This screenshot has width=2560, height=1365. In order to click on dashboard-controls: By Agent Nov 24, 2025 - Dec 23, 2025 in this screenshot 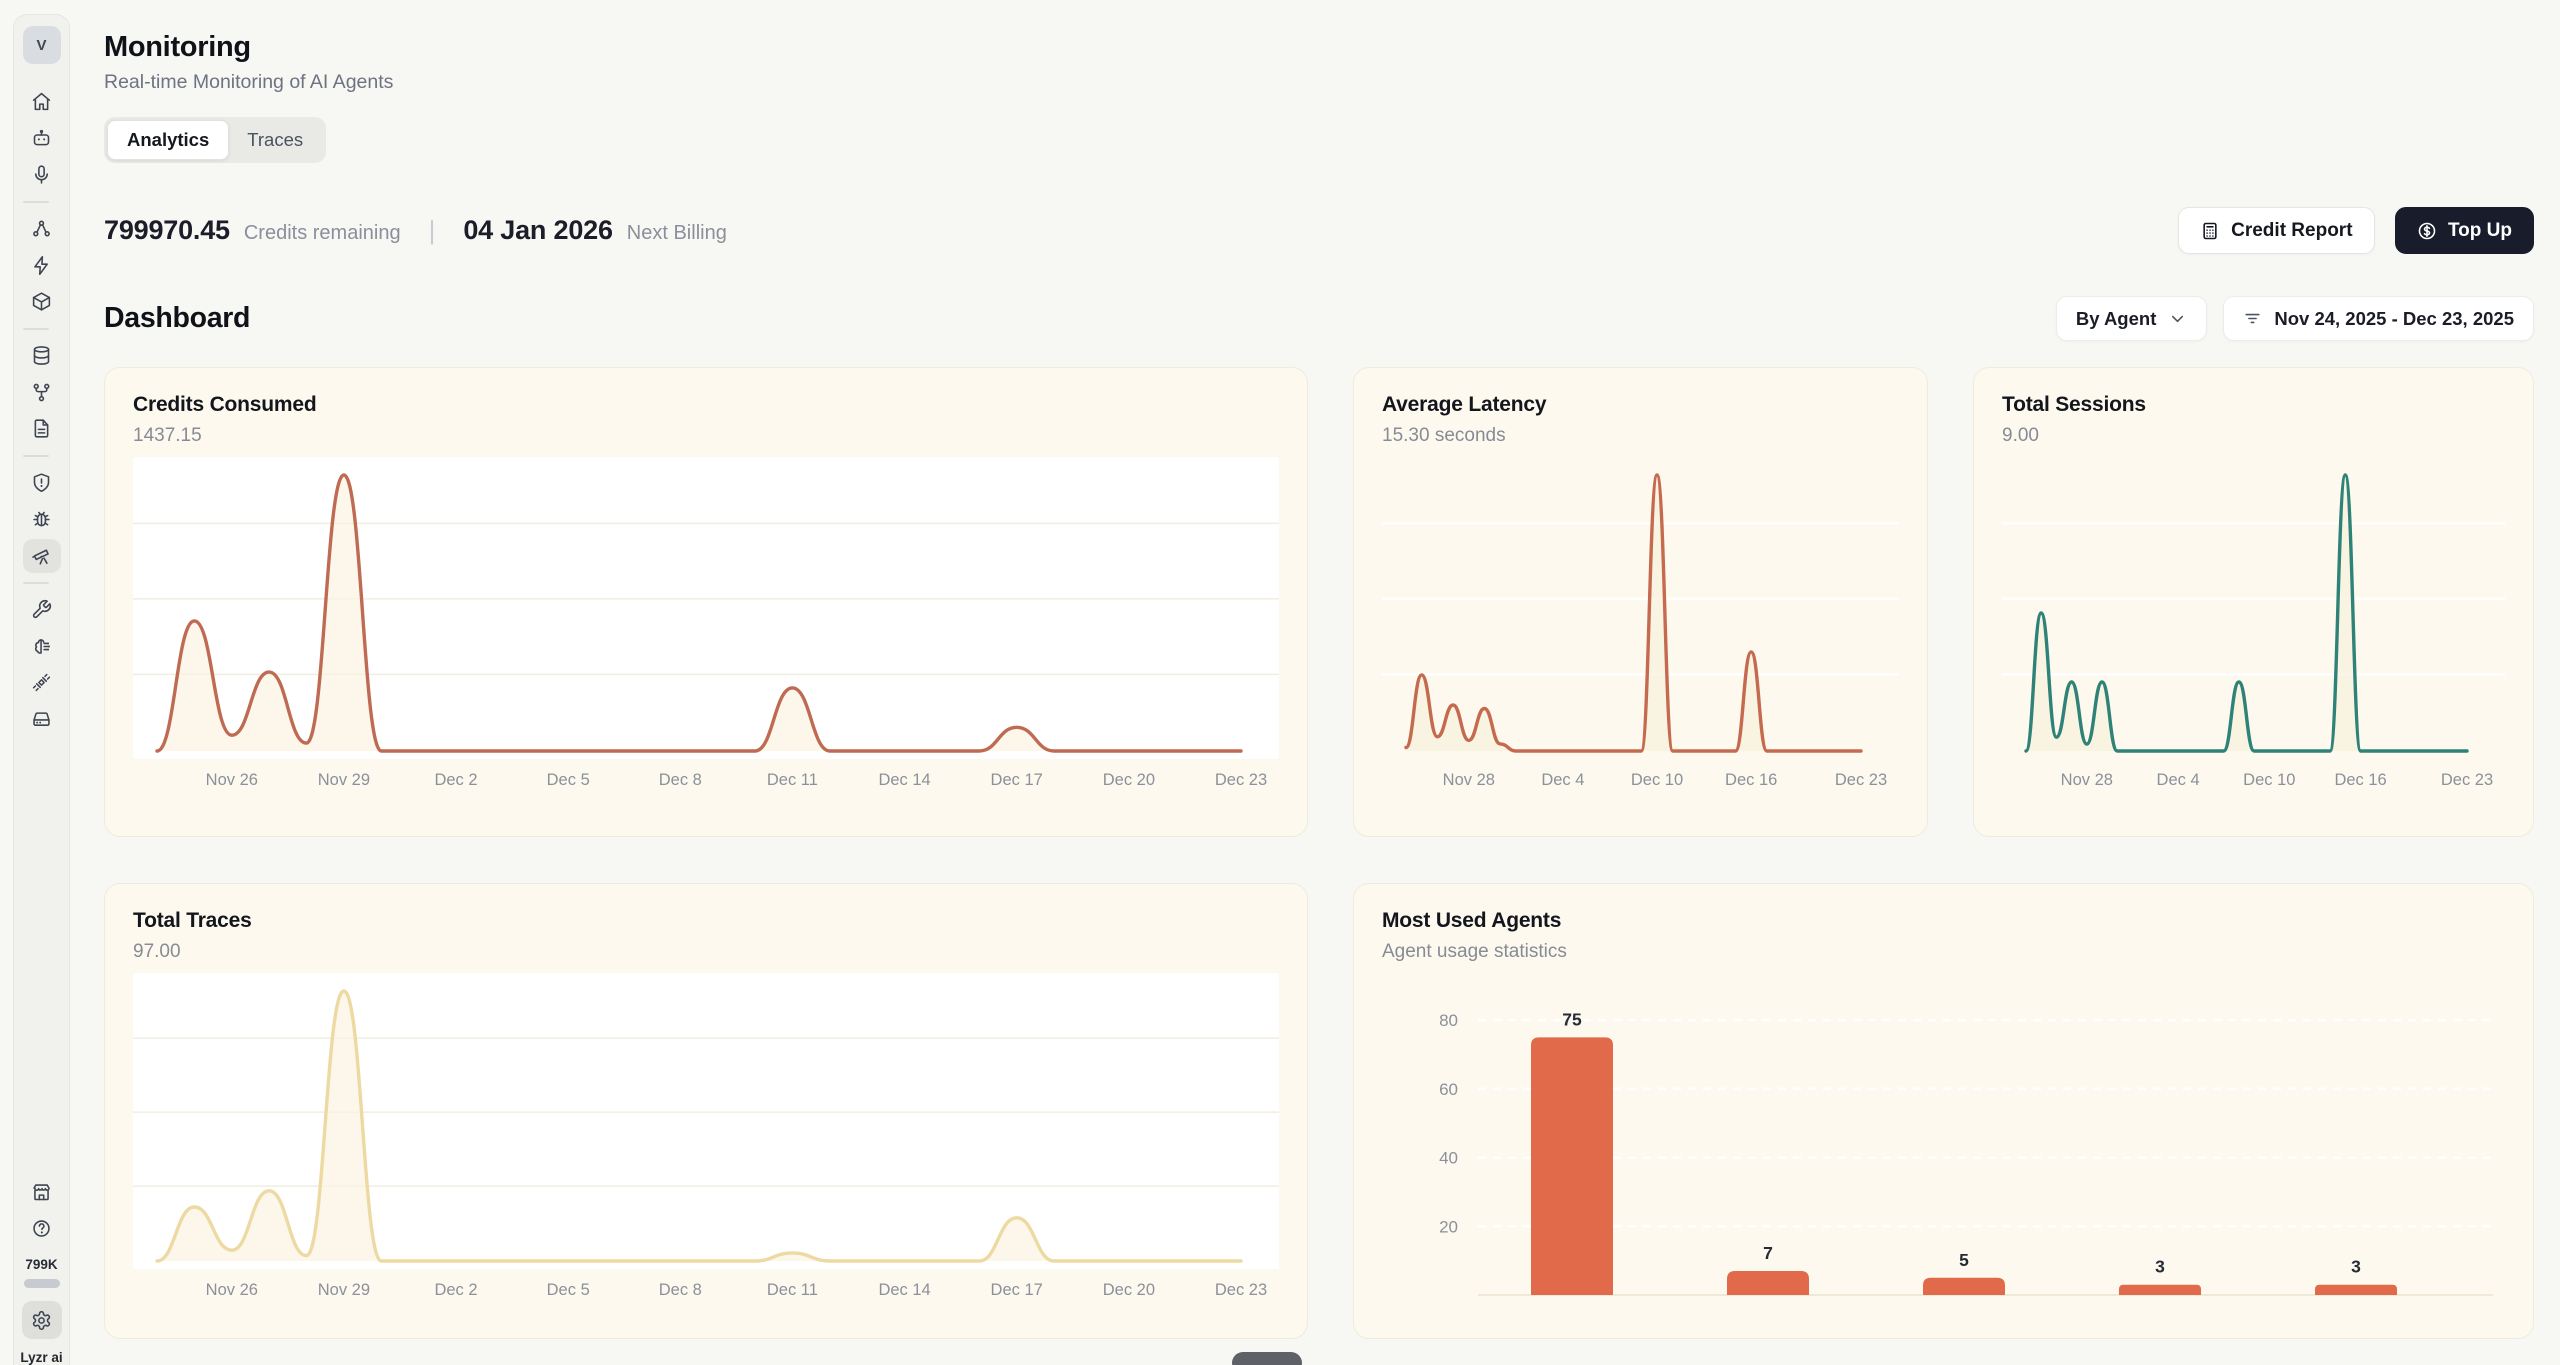, I will do `click(2294, 318)`.